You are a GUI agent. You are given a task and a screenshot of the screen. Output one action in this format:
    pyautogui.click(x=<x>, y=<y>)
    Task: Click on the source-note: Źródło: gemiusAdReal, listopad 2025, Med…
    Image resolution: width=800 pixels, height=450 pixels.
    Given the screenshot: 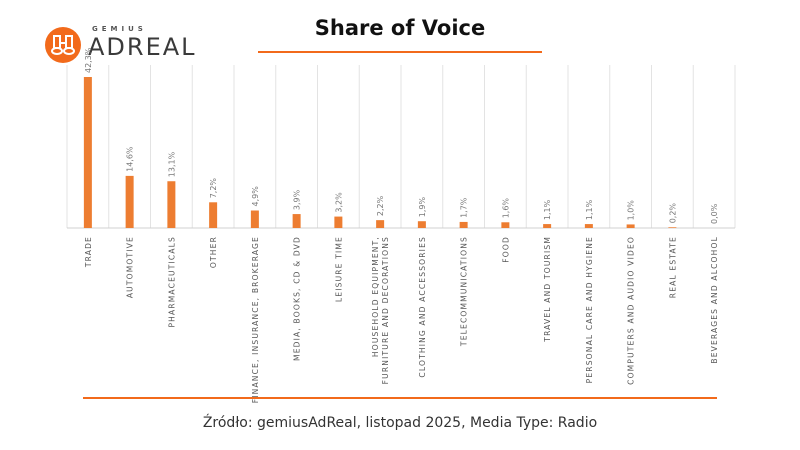 What is the action you would take?
    pyautogui.click(x=400, y=423)
    